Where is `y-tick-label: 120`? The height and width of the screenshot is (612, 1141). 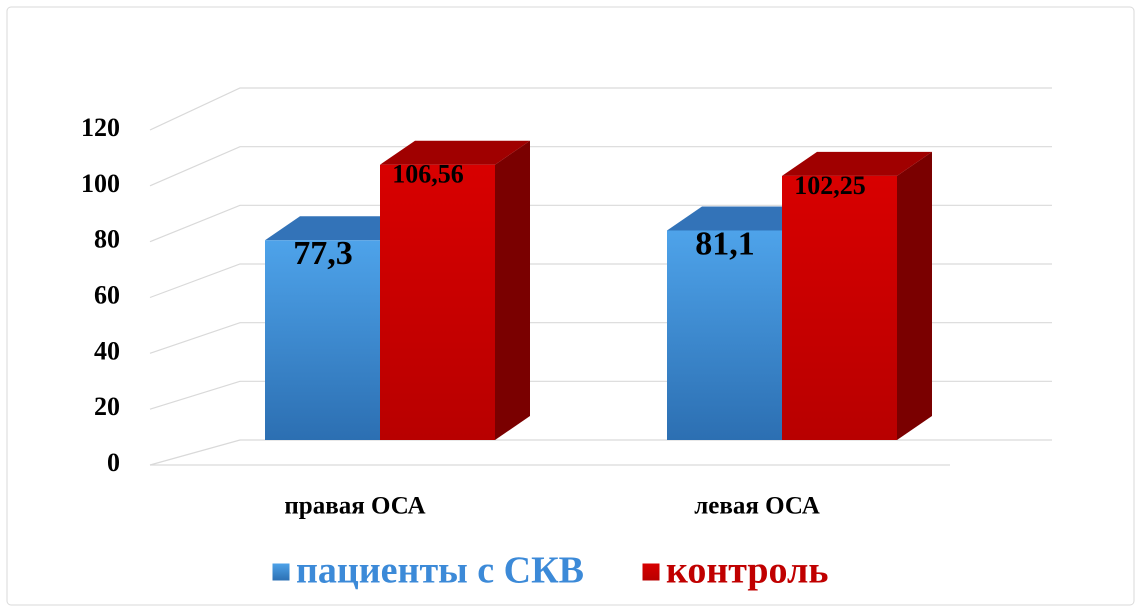 y-tick-label: 120 is located at coordinates (100, 127).